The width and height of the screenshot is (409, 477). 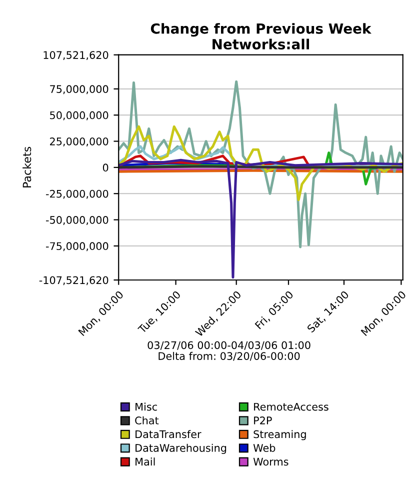 What do you see at coordinates (27, 167) in the screenshot?
I see `y-axis-title: Packets` at bounding box center [27, 167].